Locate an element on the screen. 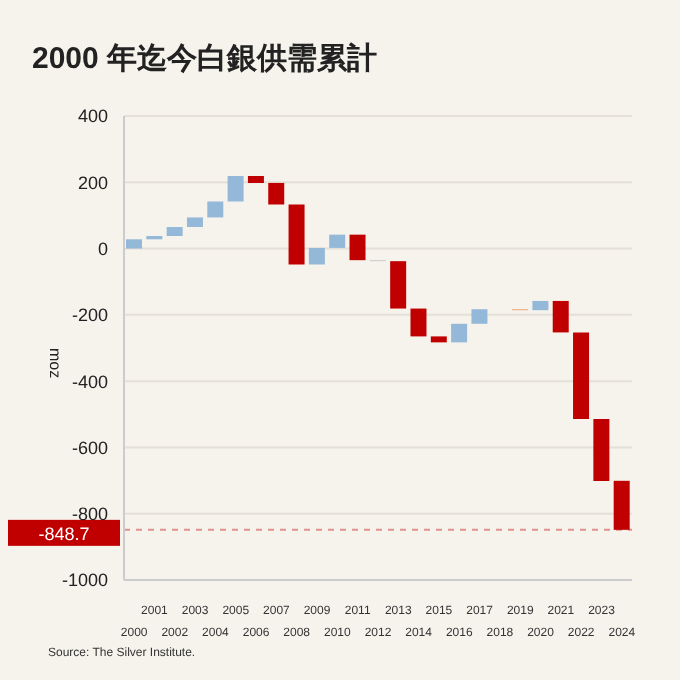  y-tick-label: 400 is located at coordinates (92, 116).